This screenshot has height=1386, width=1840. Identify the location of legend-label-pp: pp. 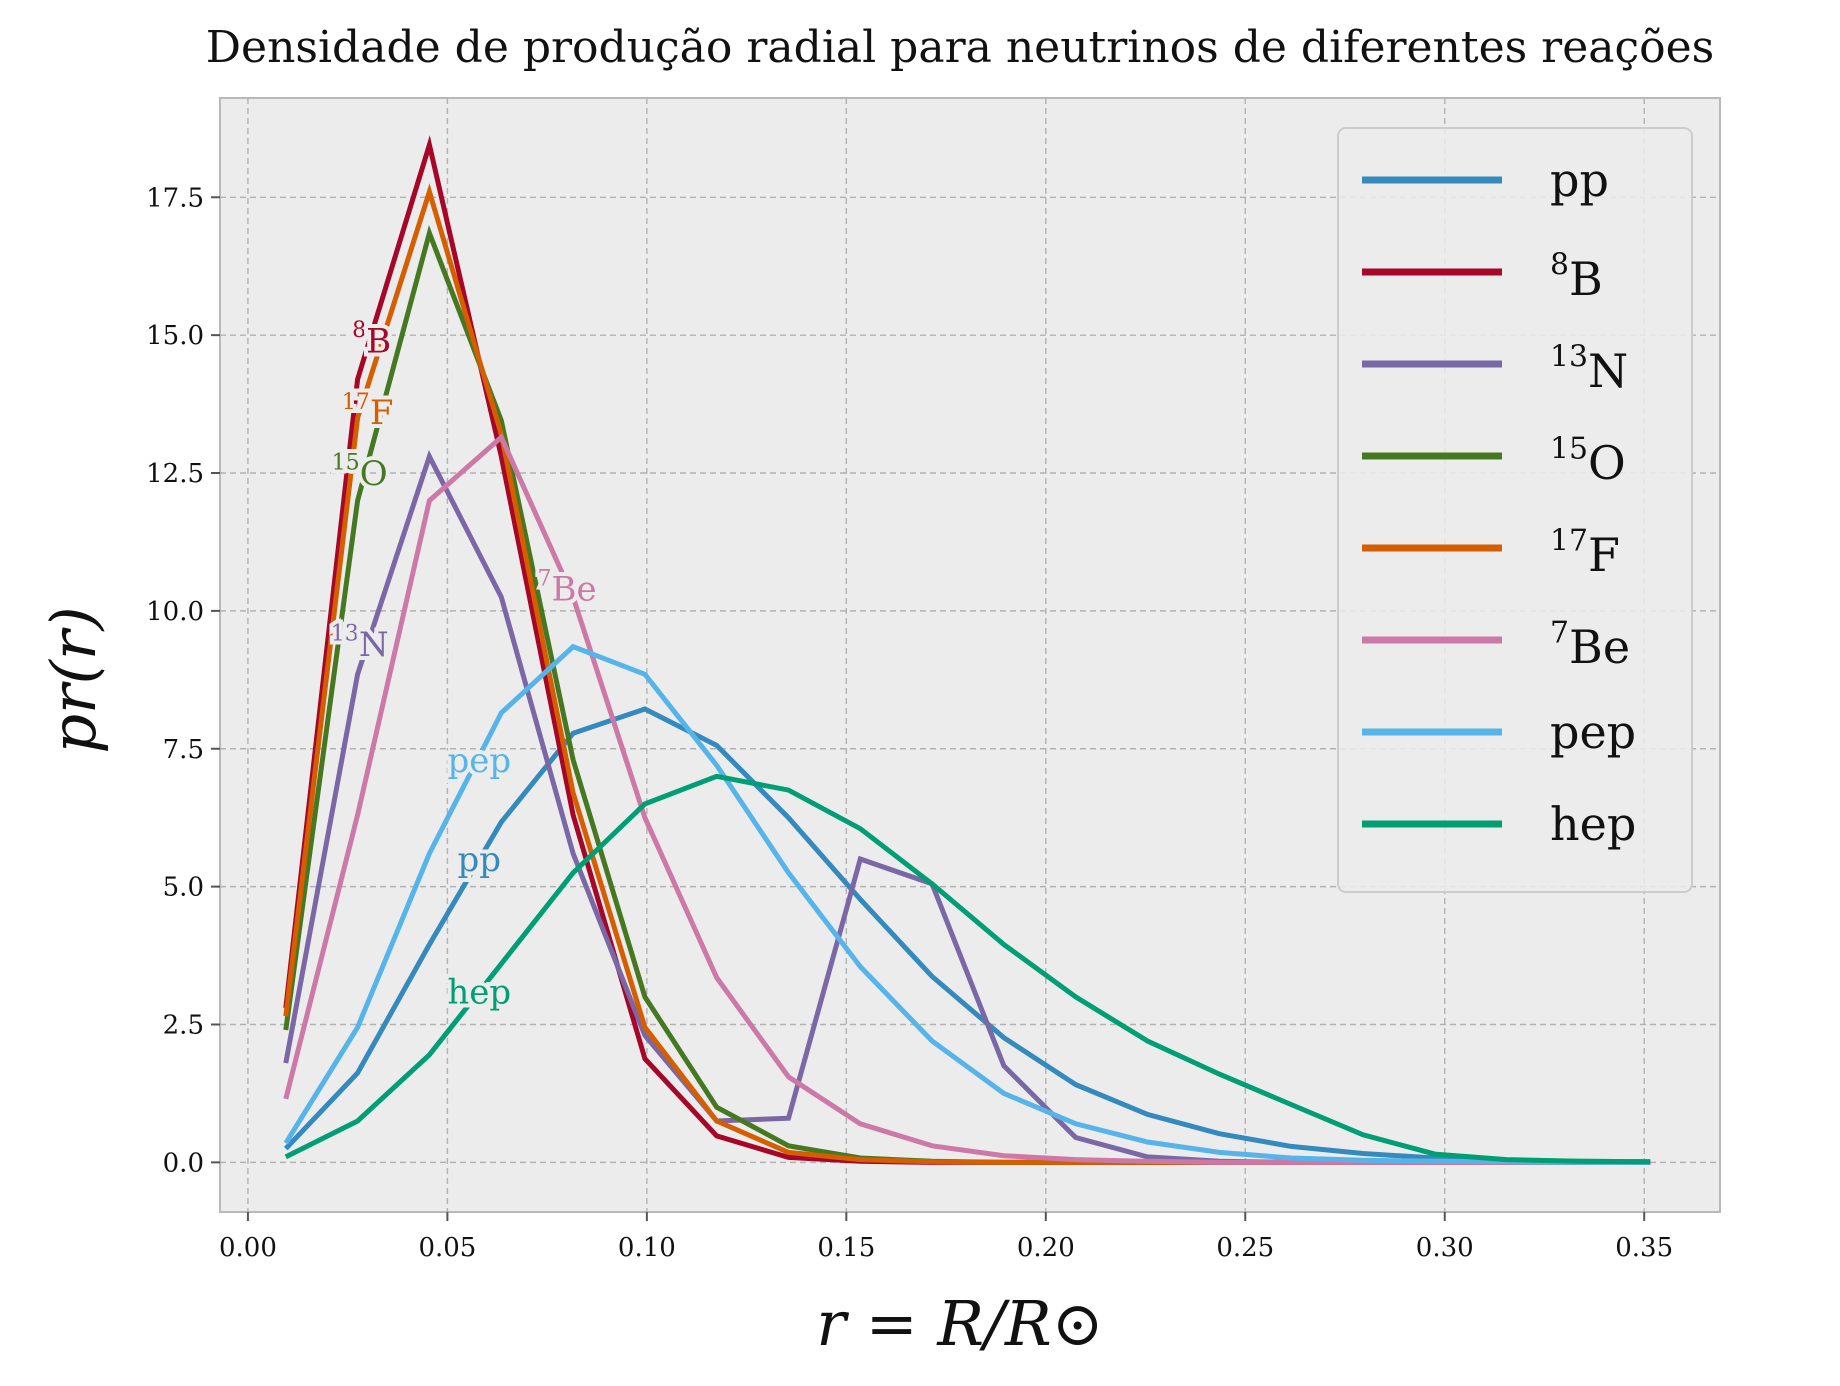
(1579, 180).